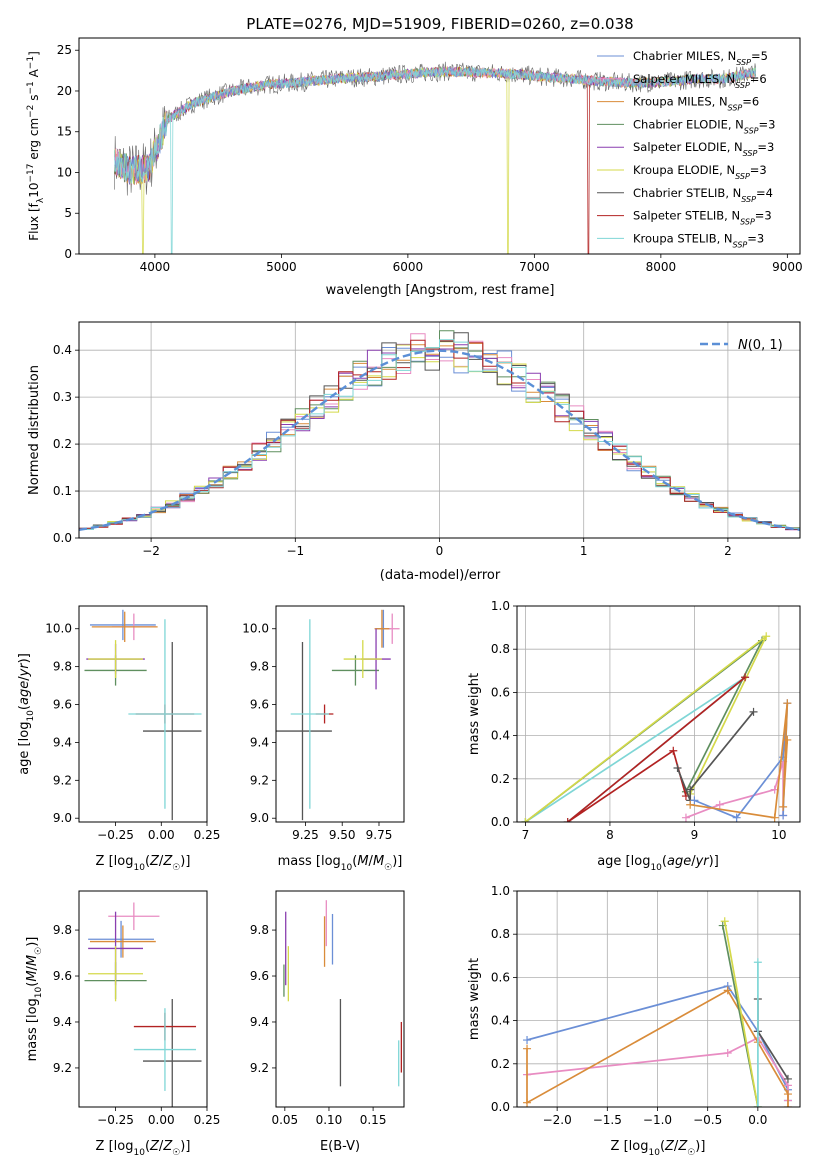 The width and height of the screenshot is (819, 1174). What do you see at coordinates (64, 91) in the screenshot?
I see `y-tick-label: 20` at bounding box center [64, 91].